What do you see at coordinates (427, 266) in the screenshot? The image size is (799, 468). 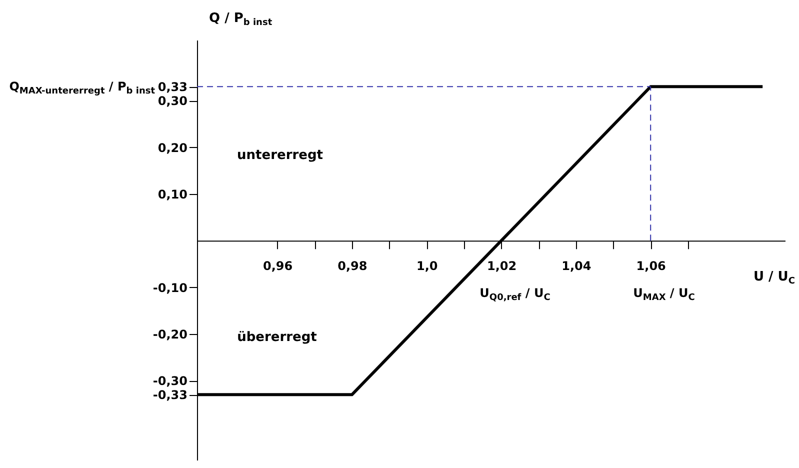 I see `x-tick-label: 1,0` at bounding box center [427, 266].